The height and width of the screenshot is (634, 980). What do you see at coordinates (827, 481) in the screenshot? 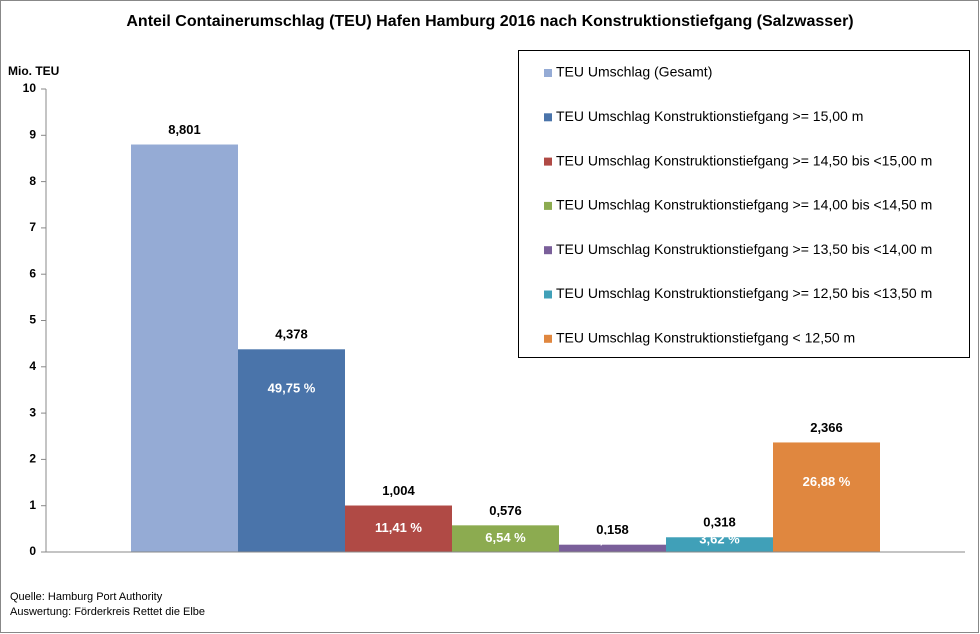
I see `share-label: 26,88 %` at bounding box center [827, 481].